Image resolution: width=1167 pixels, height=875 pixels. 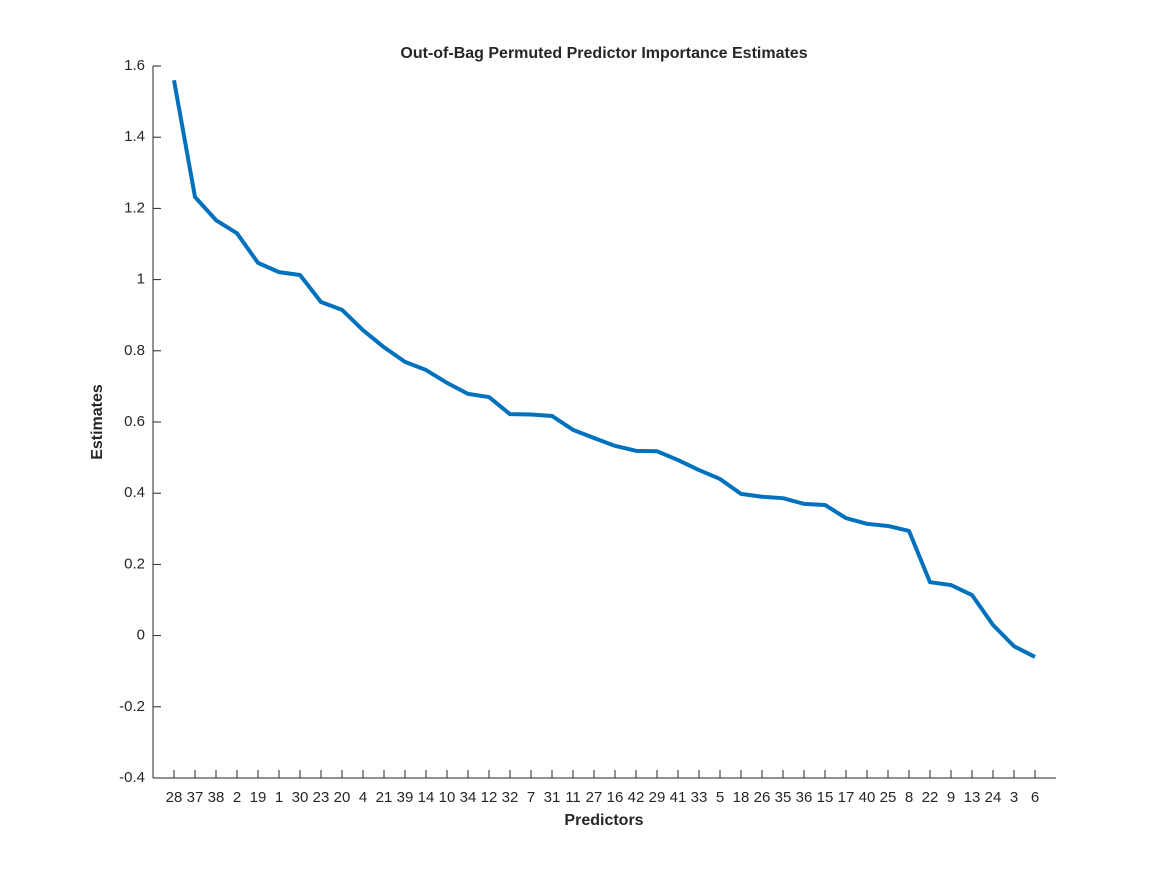 I want to click on x-tick-label: 8, so click(x=909, y=797).